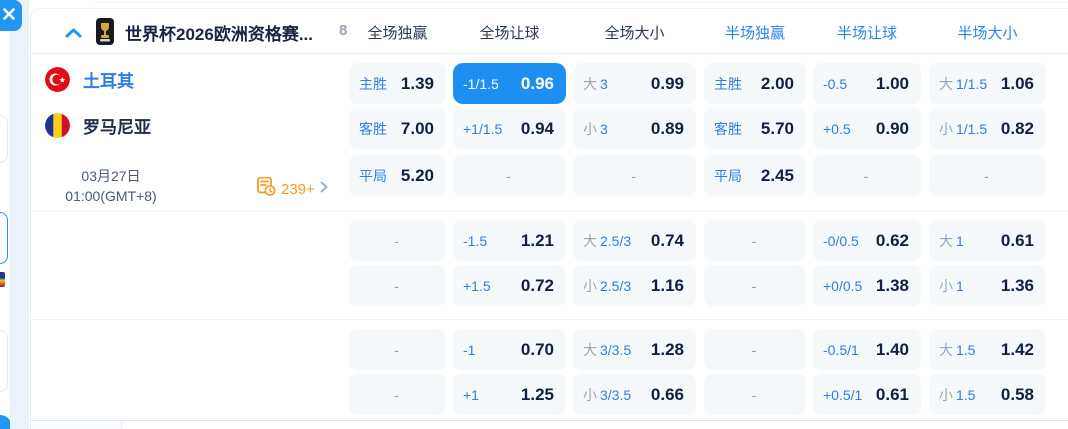 This screenshot has height=429, width=1068. I want to click on romania-flag-icon, so click(57, 125).